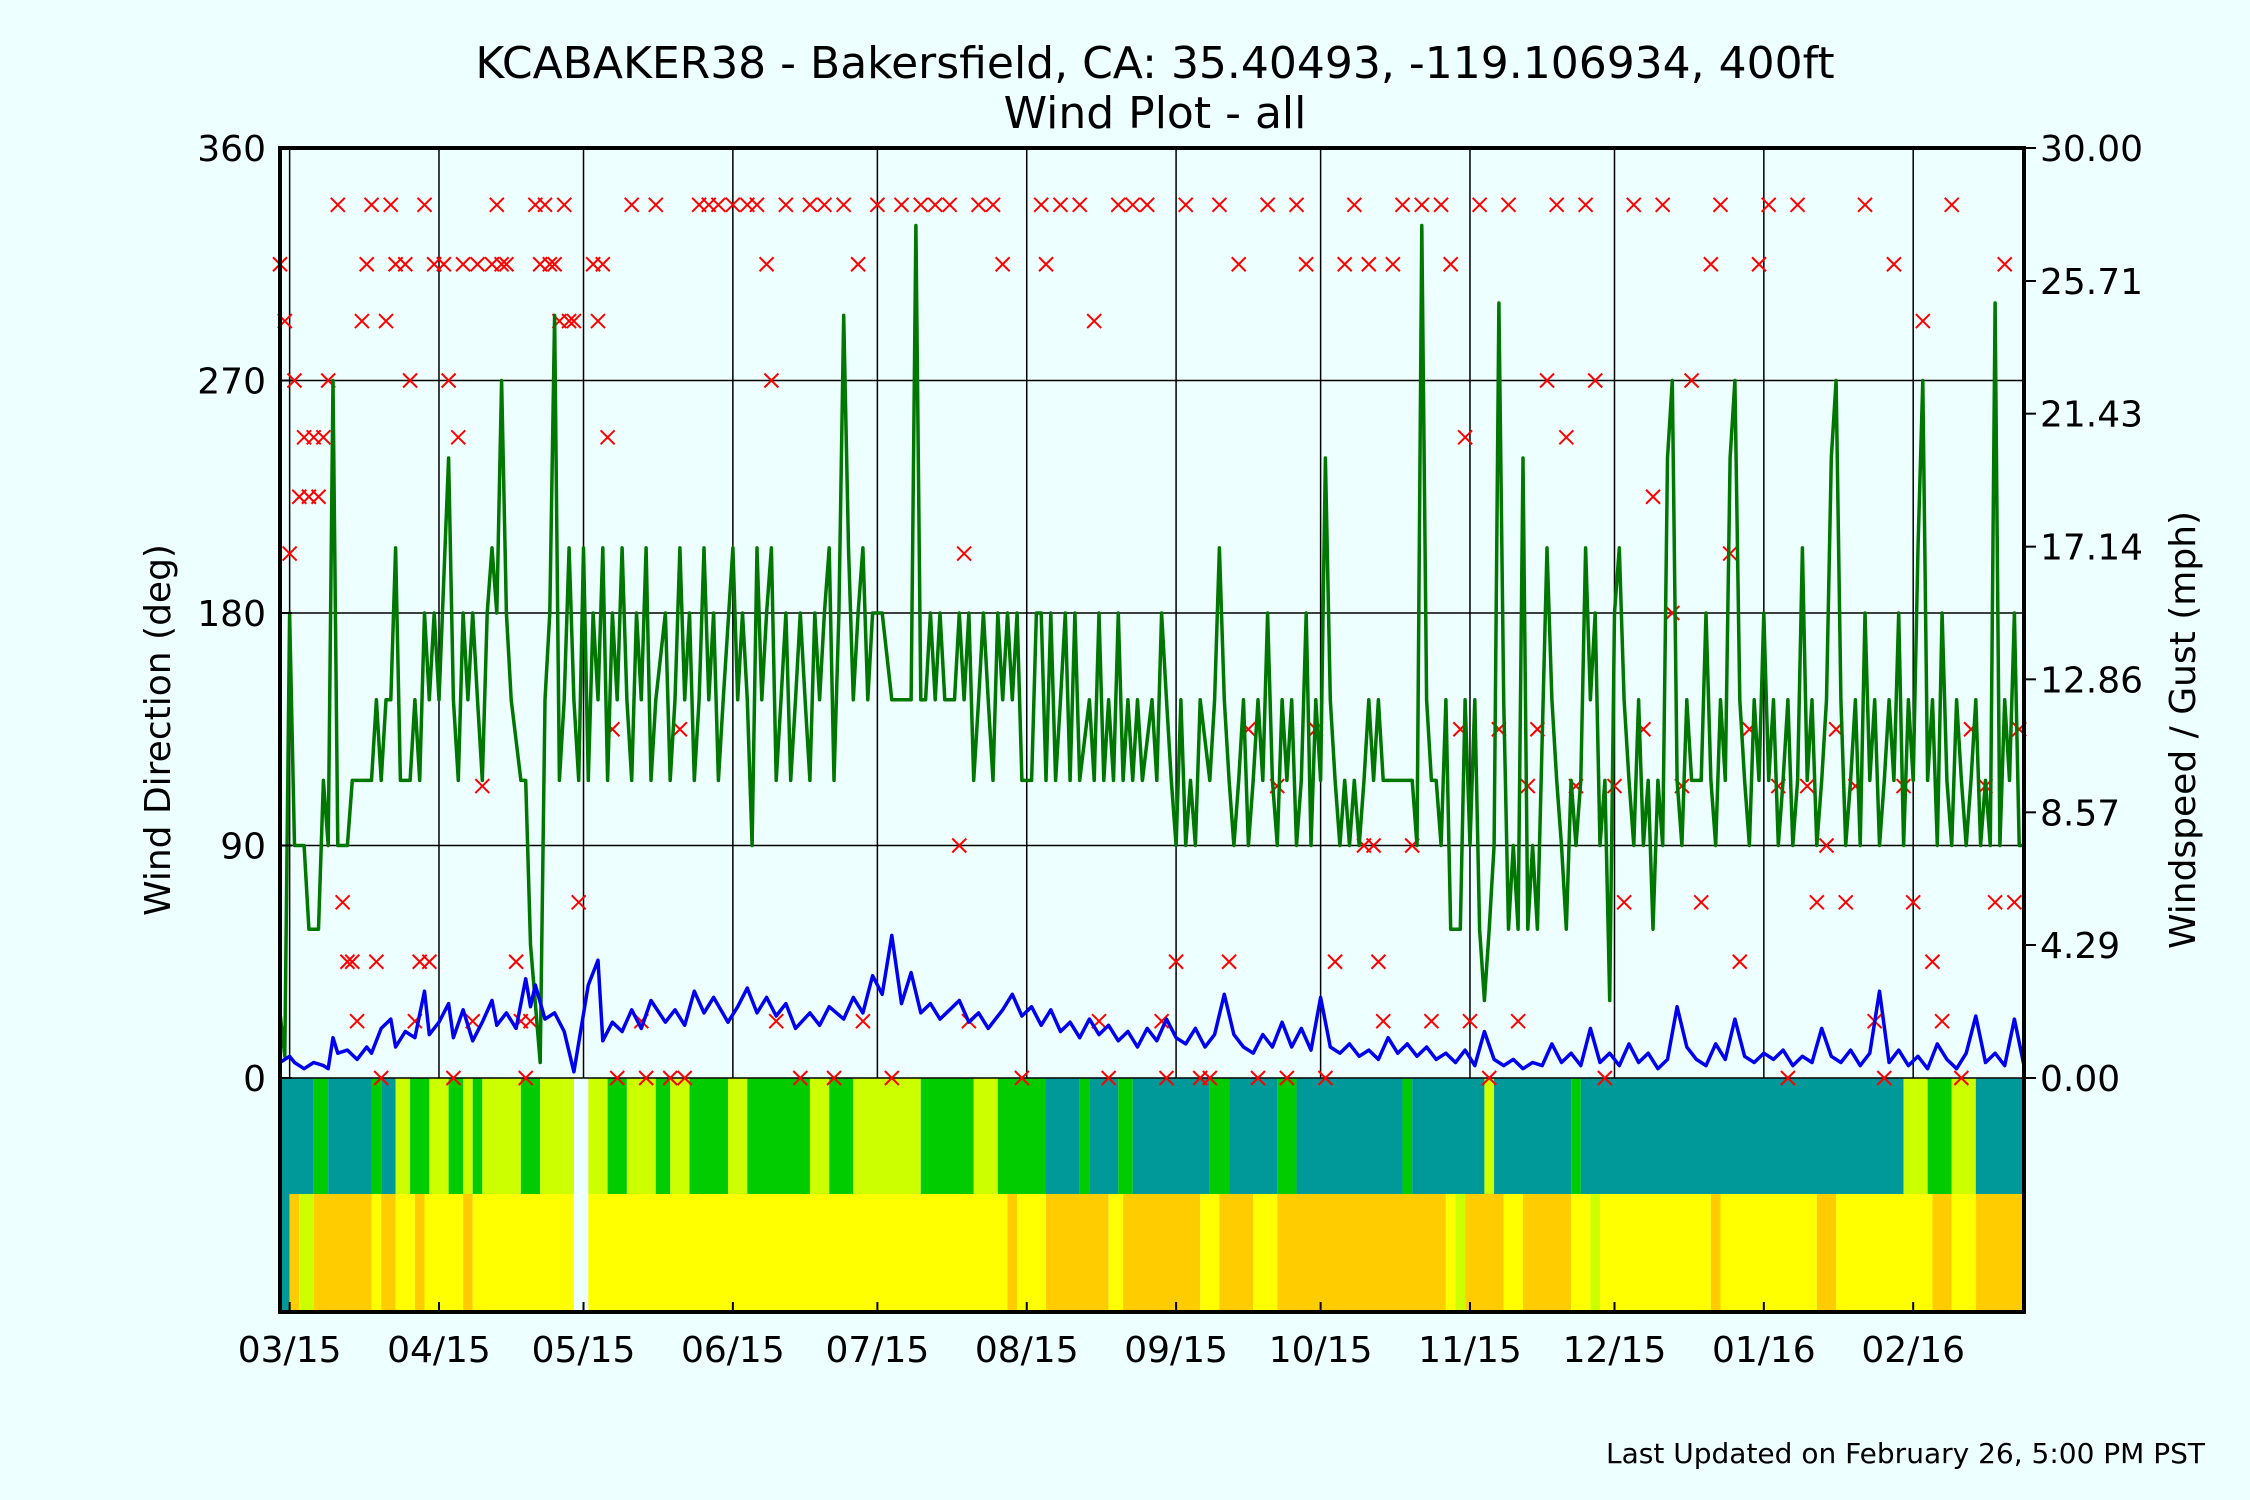 This screenshot has width=2250, height=1500. I want to click on x-tick-label: 09/15, so click(1176, 1350).